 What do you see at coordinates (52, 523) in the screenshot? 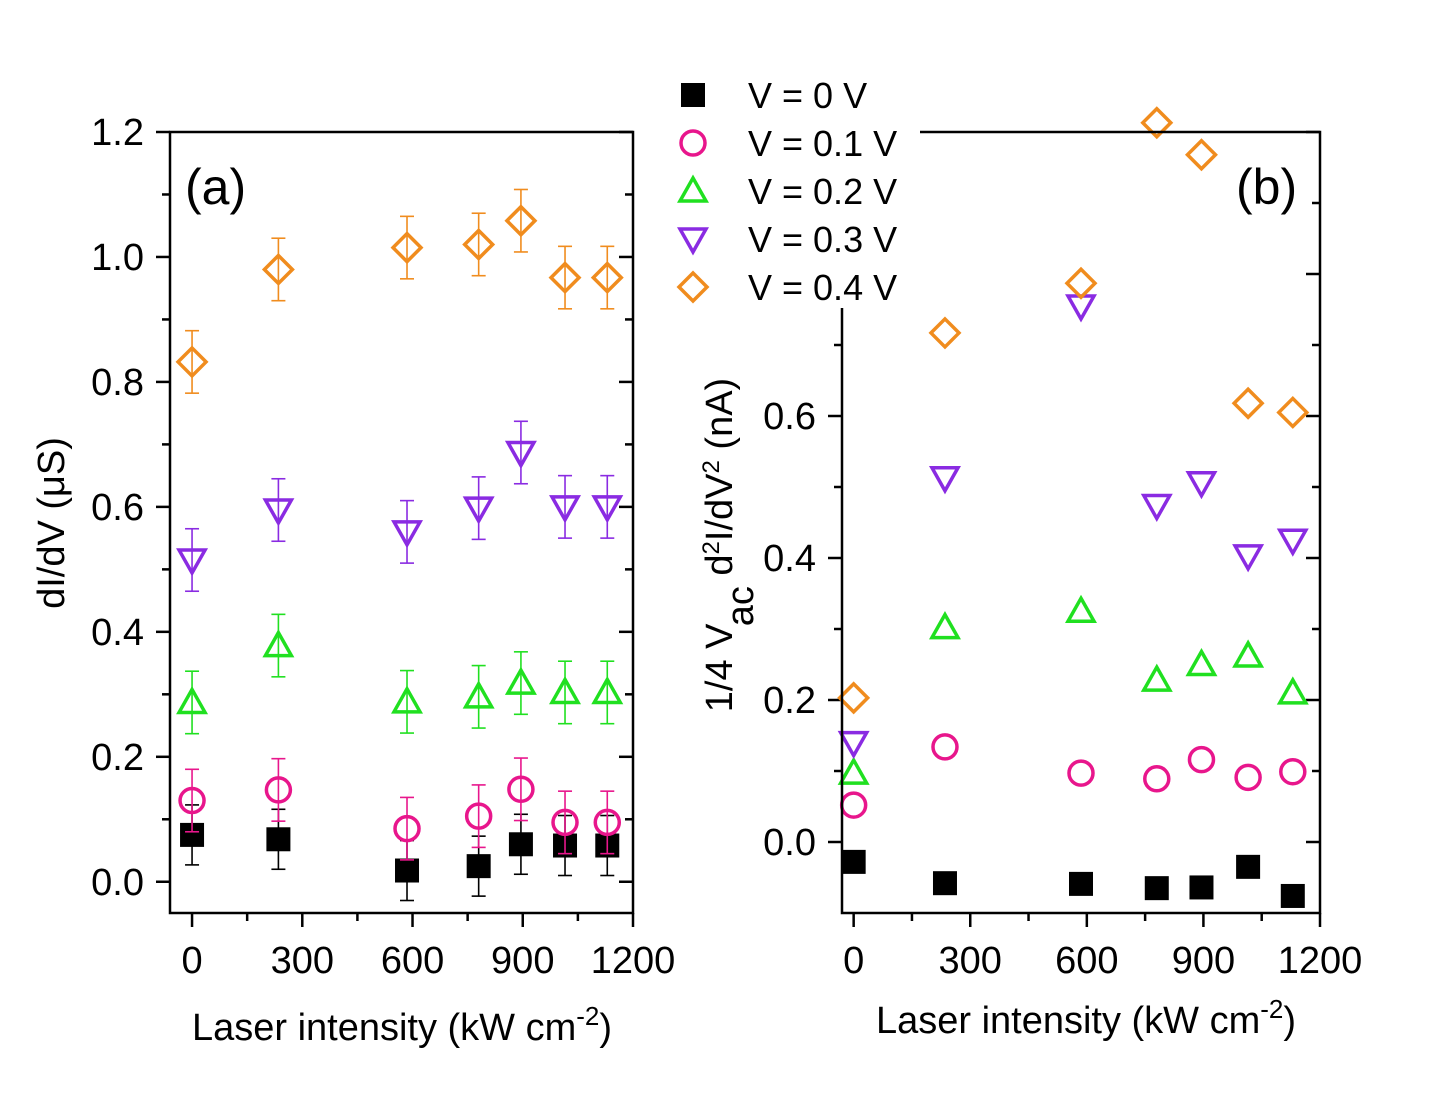
I see `panel-a-y-axis-title: dI/dV (μS)` at bounding box center [52, 523].